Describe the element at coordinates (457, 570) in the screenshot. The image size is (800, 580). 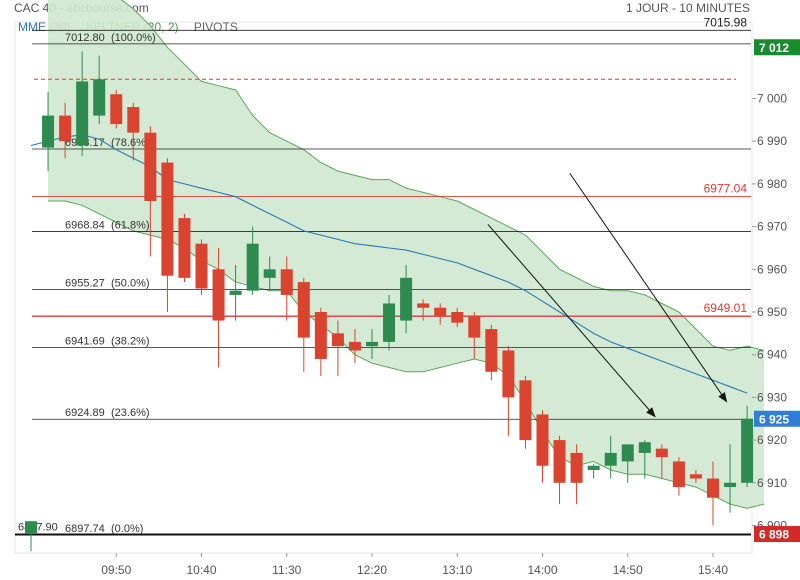
I see `x-tick-label: 13:10` at that location.